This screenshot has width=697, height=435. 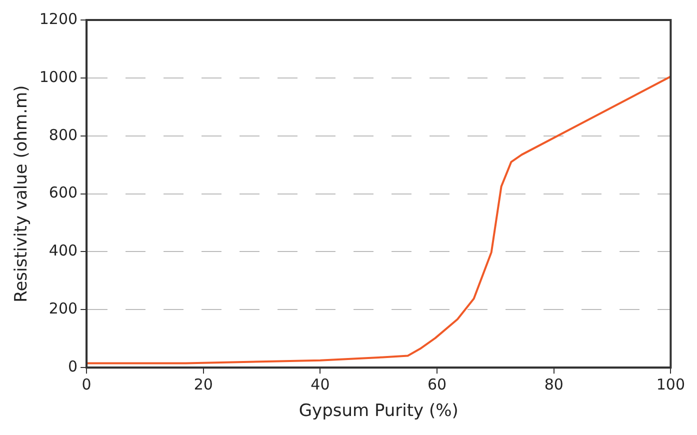 What do you see at coordinates (73, 366) in the screenshot?
I see `y-tick-label: 0` at bounding box center [73, 366].